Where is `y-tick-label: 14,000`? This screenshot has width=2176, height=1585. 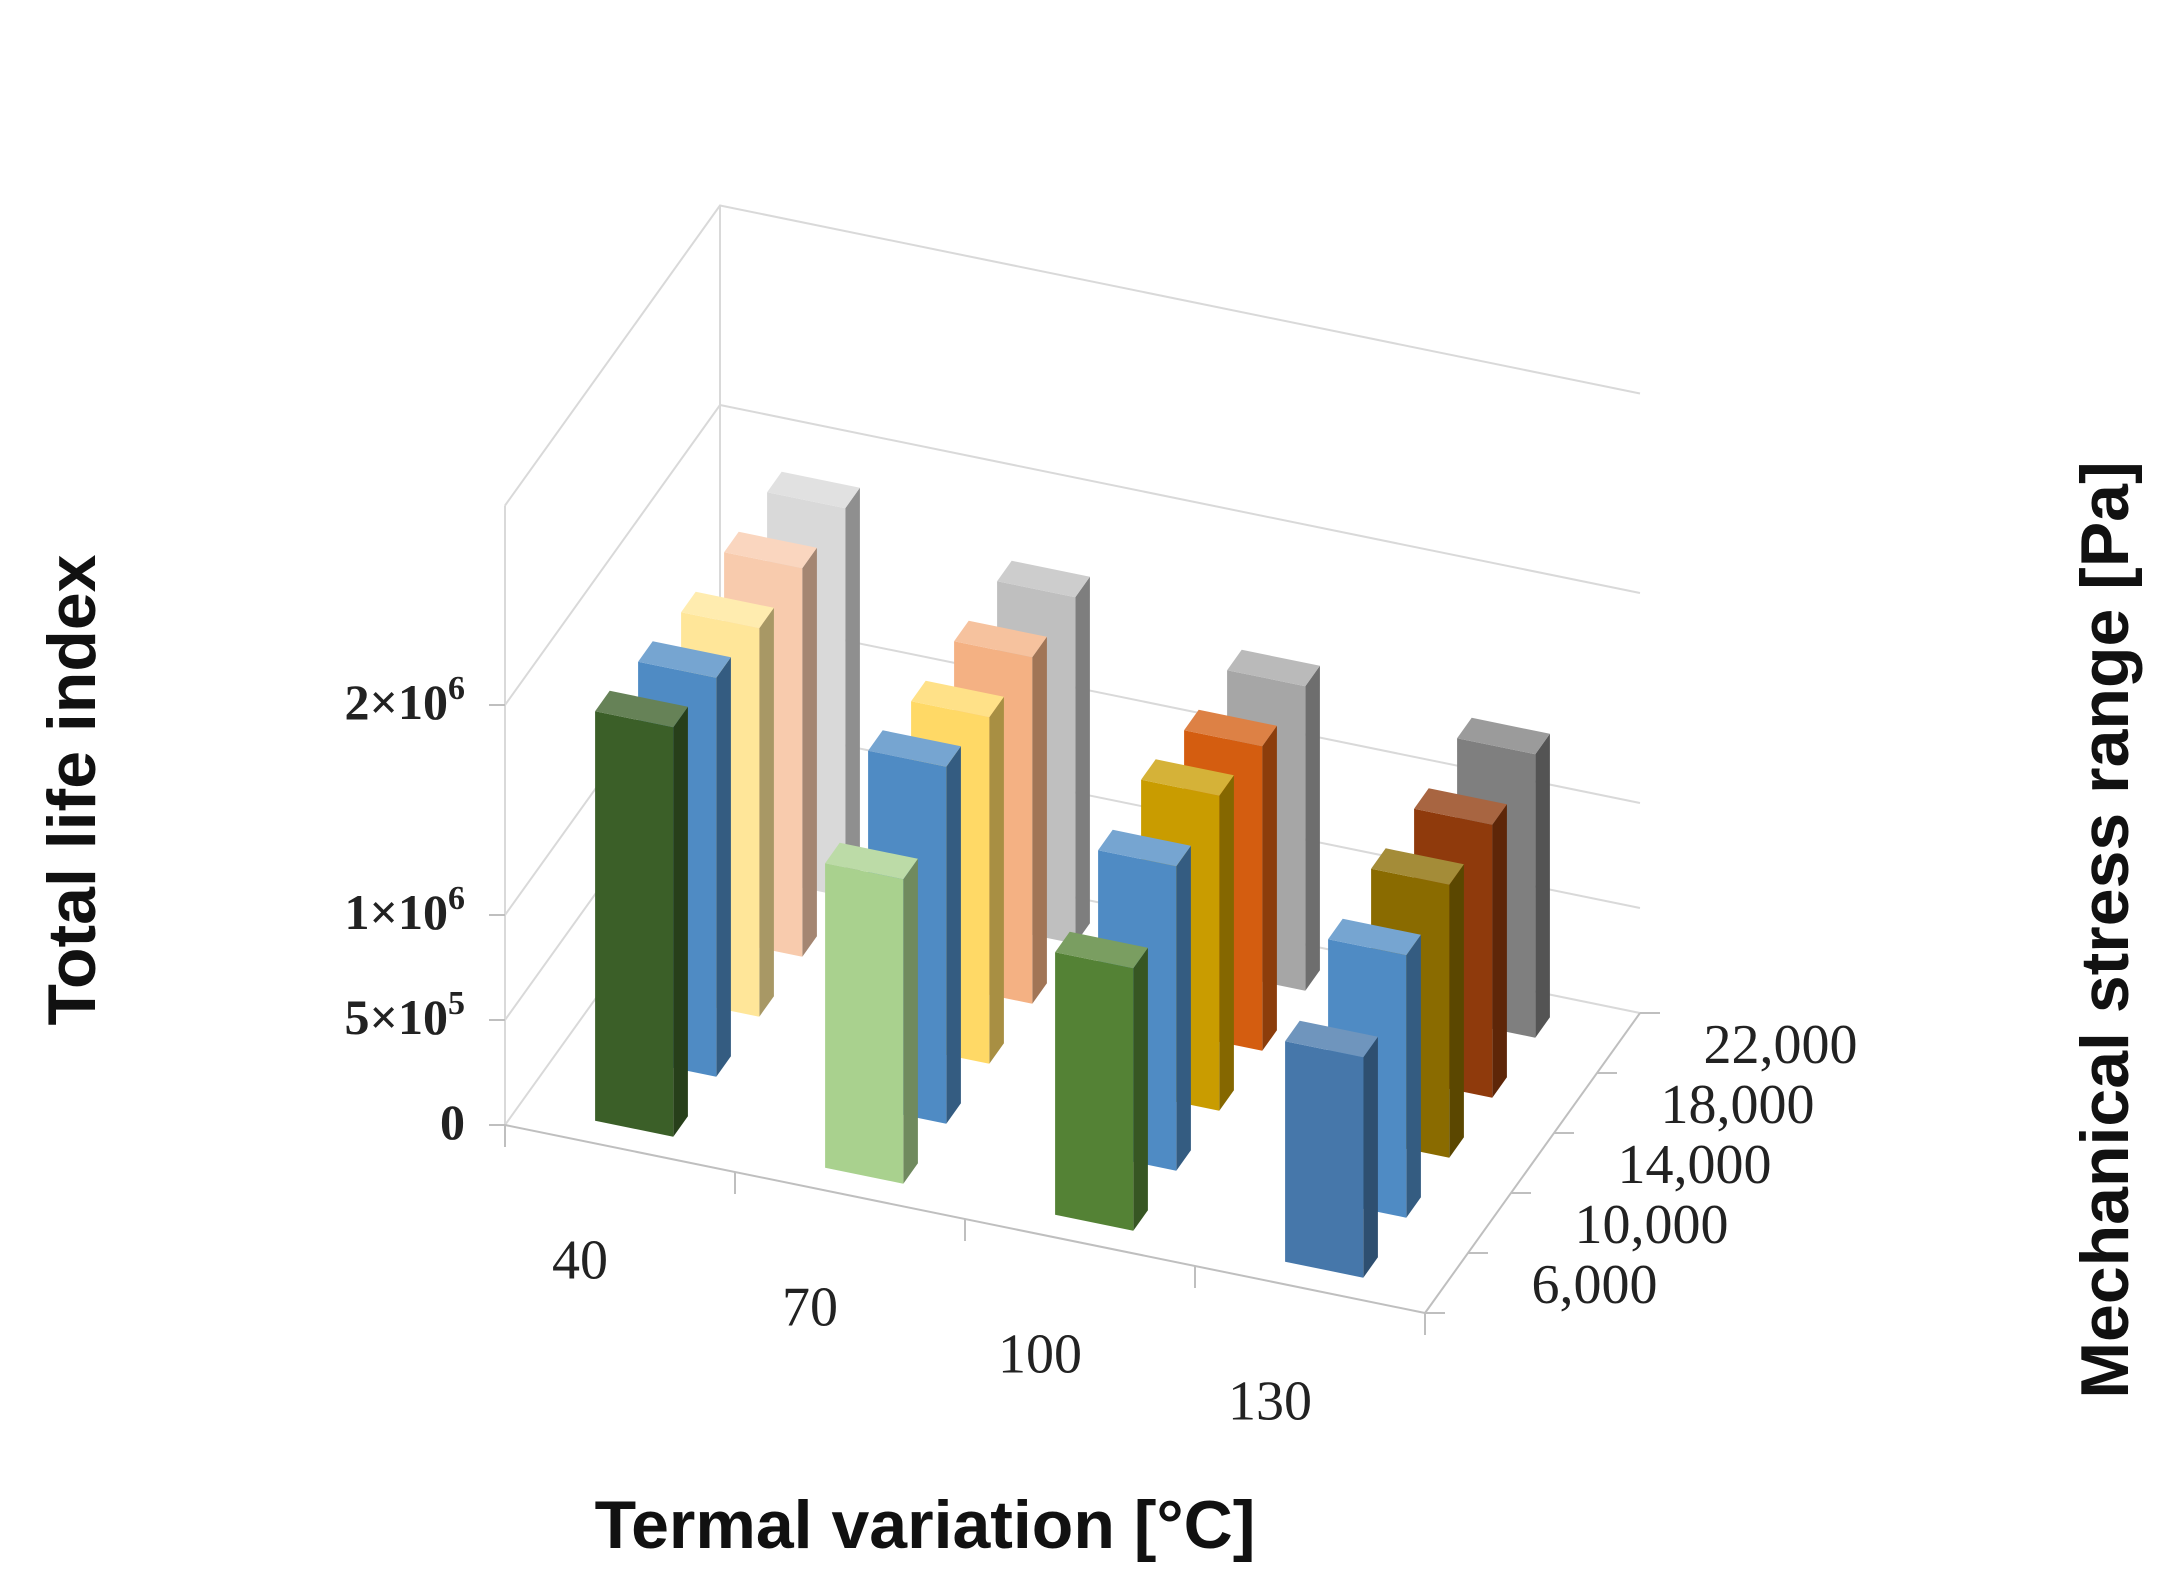 y-tick-label: 14,000 is located at coordinates (1695, 1165).